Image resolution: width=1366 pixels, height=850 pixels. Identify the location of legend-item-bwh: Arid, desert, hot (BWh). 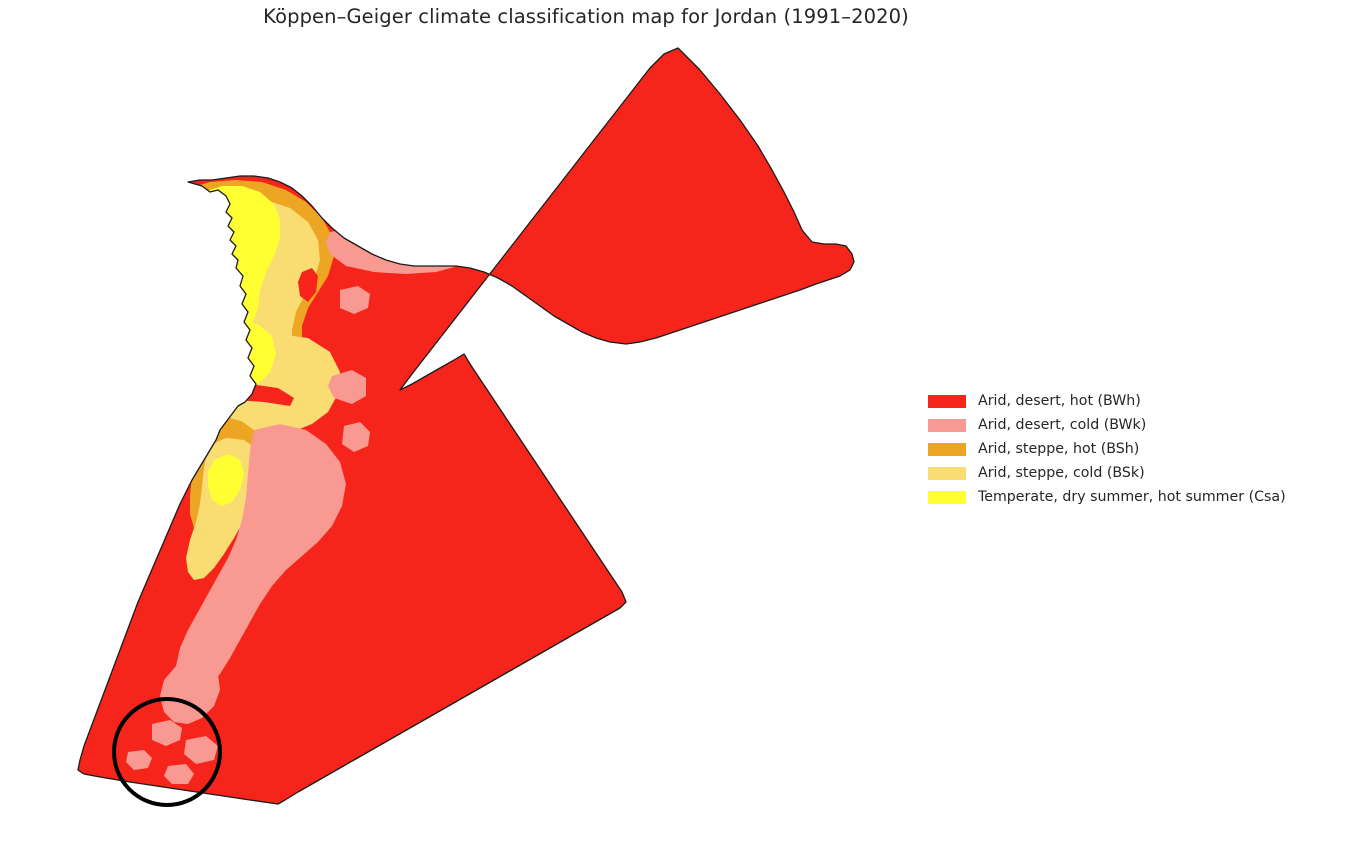
(1138, 401).